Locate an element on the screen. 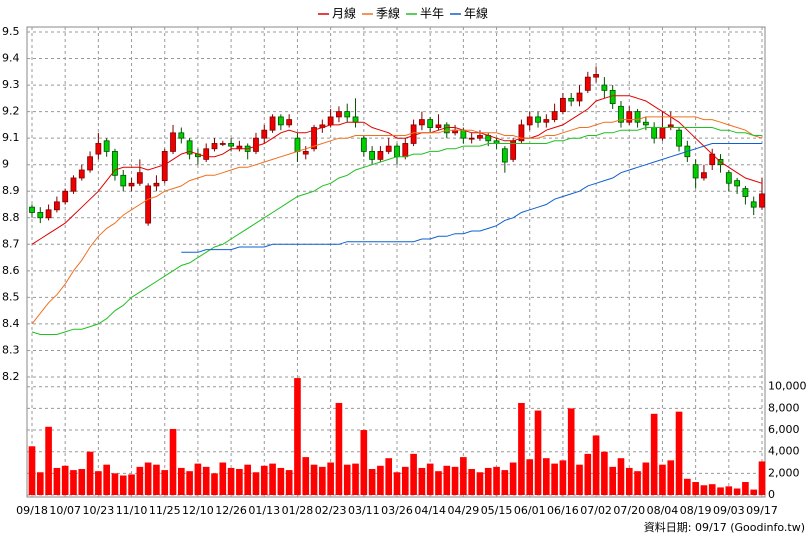  ma-line is located at coordinates (471, 198).